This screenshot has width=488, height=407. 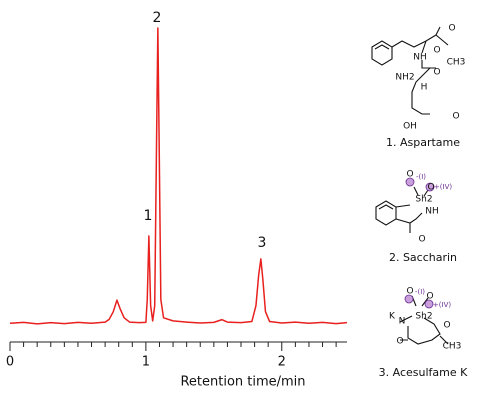 I want to click on x-tick-label: 1, so click(x=146, y=362).